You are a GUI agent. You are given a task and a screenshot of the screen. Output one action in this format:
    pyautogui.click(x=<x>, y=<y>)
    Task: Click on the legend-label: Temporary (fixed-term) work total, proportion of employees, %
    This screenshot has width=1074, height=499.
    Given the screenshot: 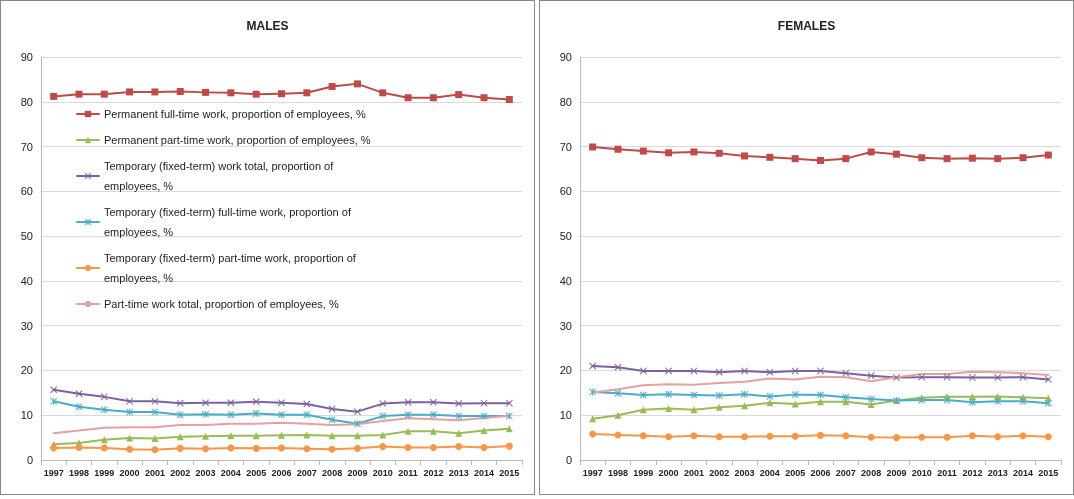 What is the action you would take?
    pyautogui.click(x=220, y=176)
    